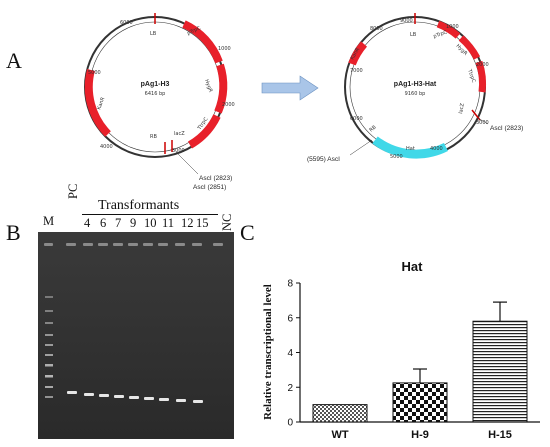 The height and width of the screenshot is (447, 550). What do you see at coordinates (228, 105) in the screenshot?
I see `left-tick-3: 2000` at bounding box center [228, 105].